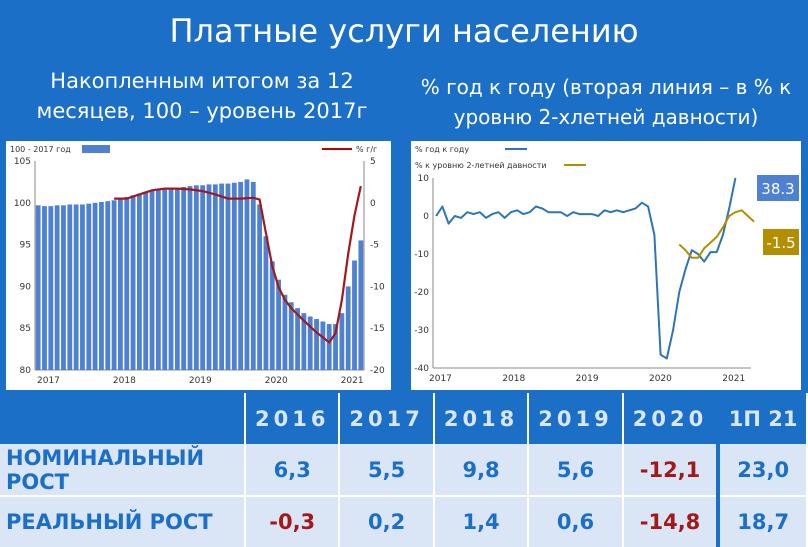 The image size is (808, 547). I want to click on y-right-tick-label: -20, so click(377, 371).